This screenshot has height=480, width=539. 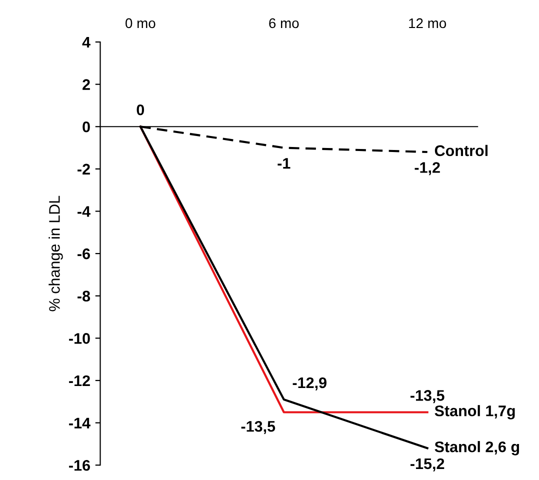 I want to click on data-label: 0, so click(x=140, y=110).